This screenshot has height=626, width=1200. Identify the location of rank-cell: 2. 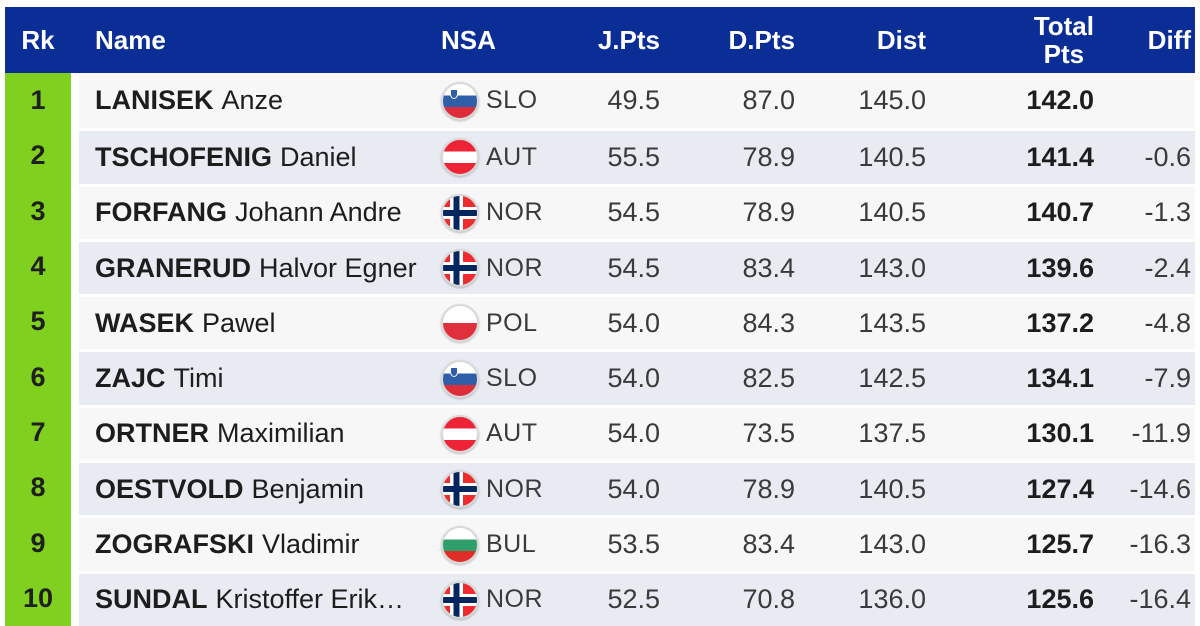
(38, 155).